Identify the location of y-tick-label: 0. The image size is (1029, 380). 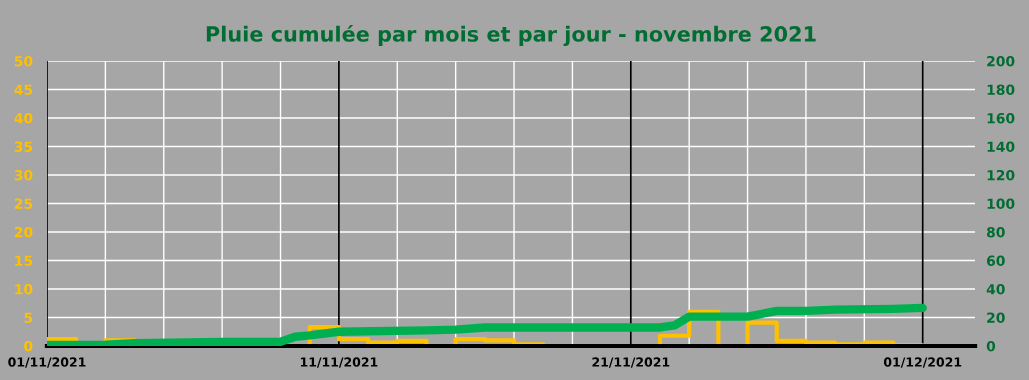
(28, 346).